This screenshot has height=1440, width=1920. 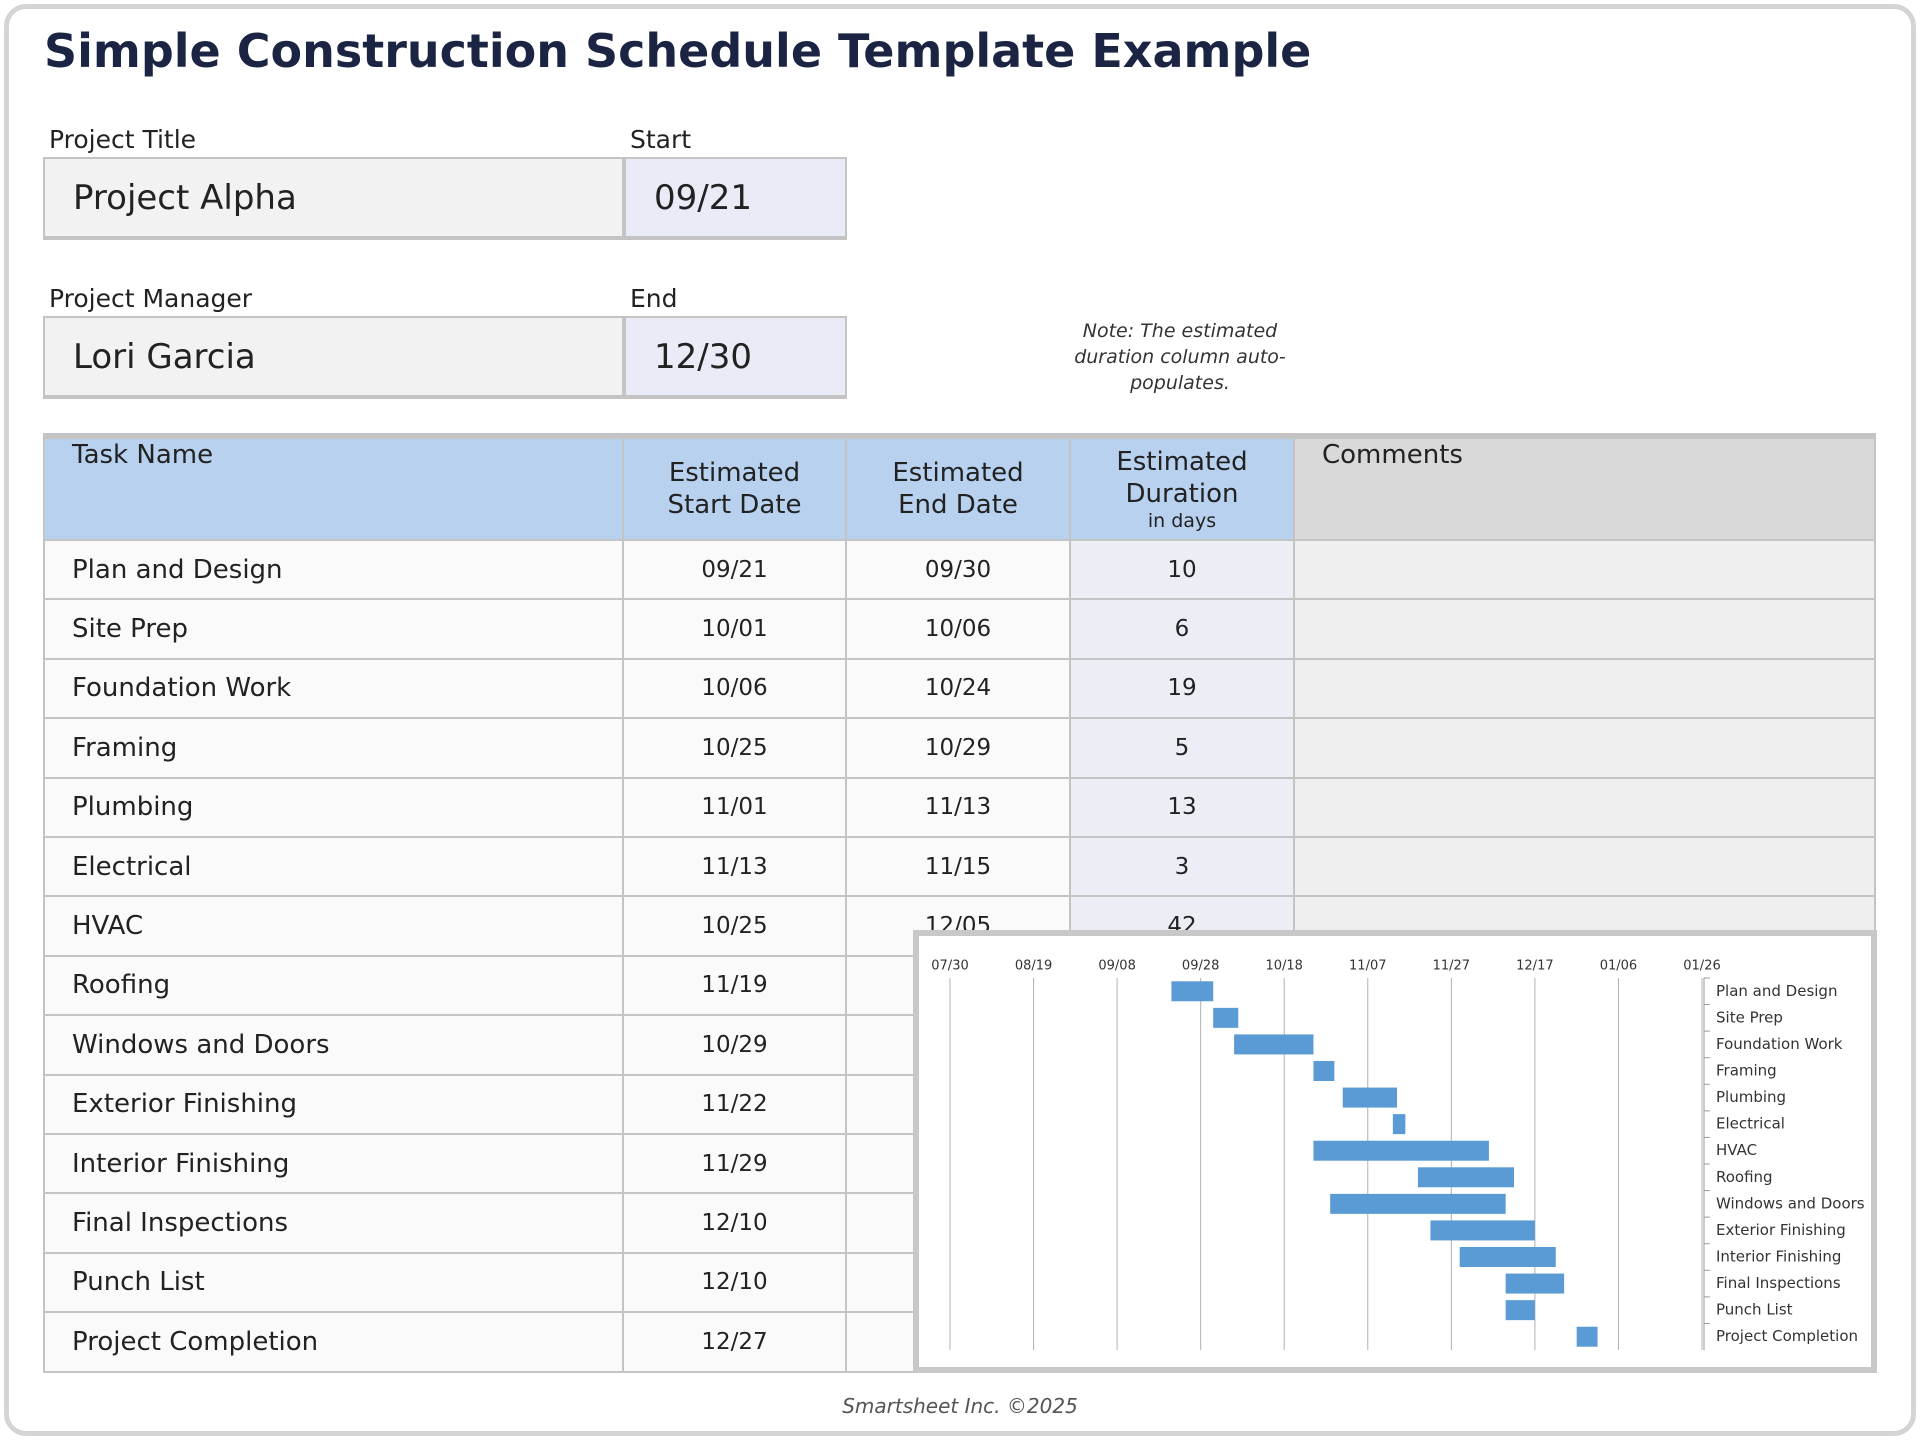 I want to click on category-label: Framing, so click(x=1746, y=1071).